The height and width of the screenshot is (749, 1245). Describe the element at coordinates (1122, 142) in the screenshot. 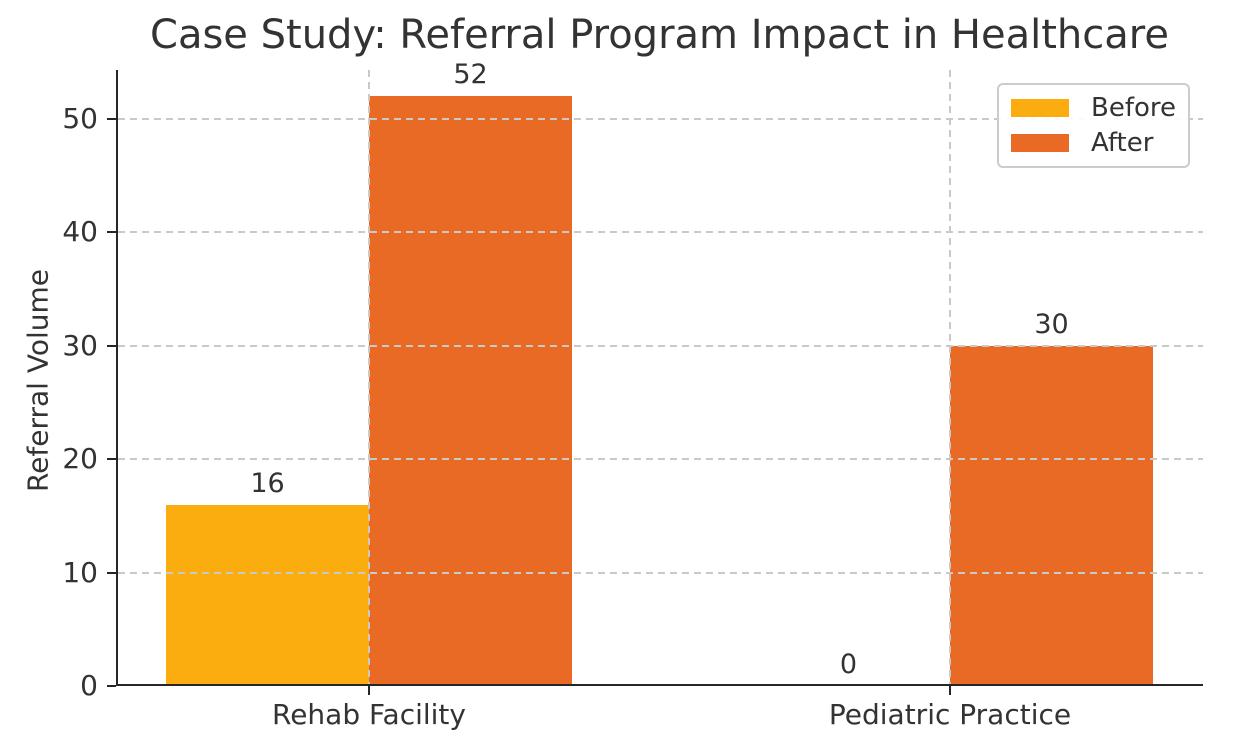

I see `legend-label-after: After` at that location.